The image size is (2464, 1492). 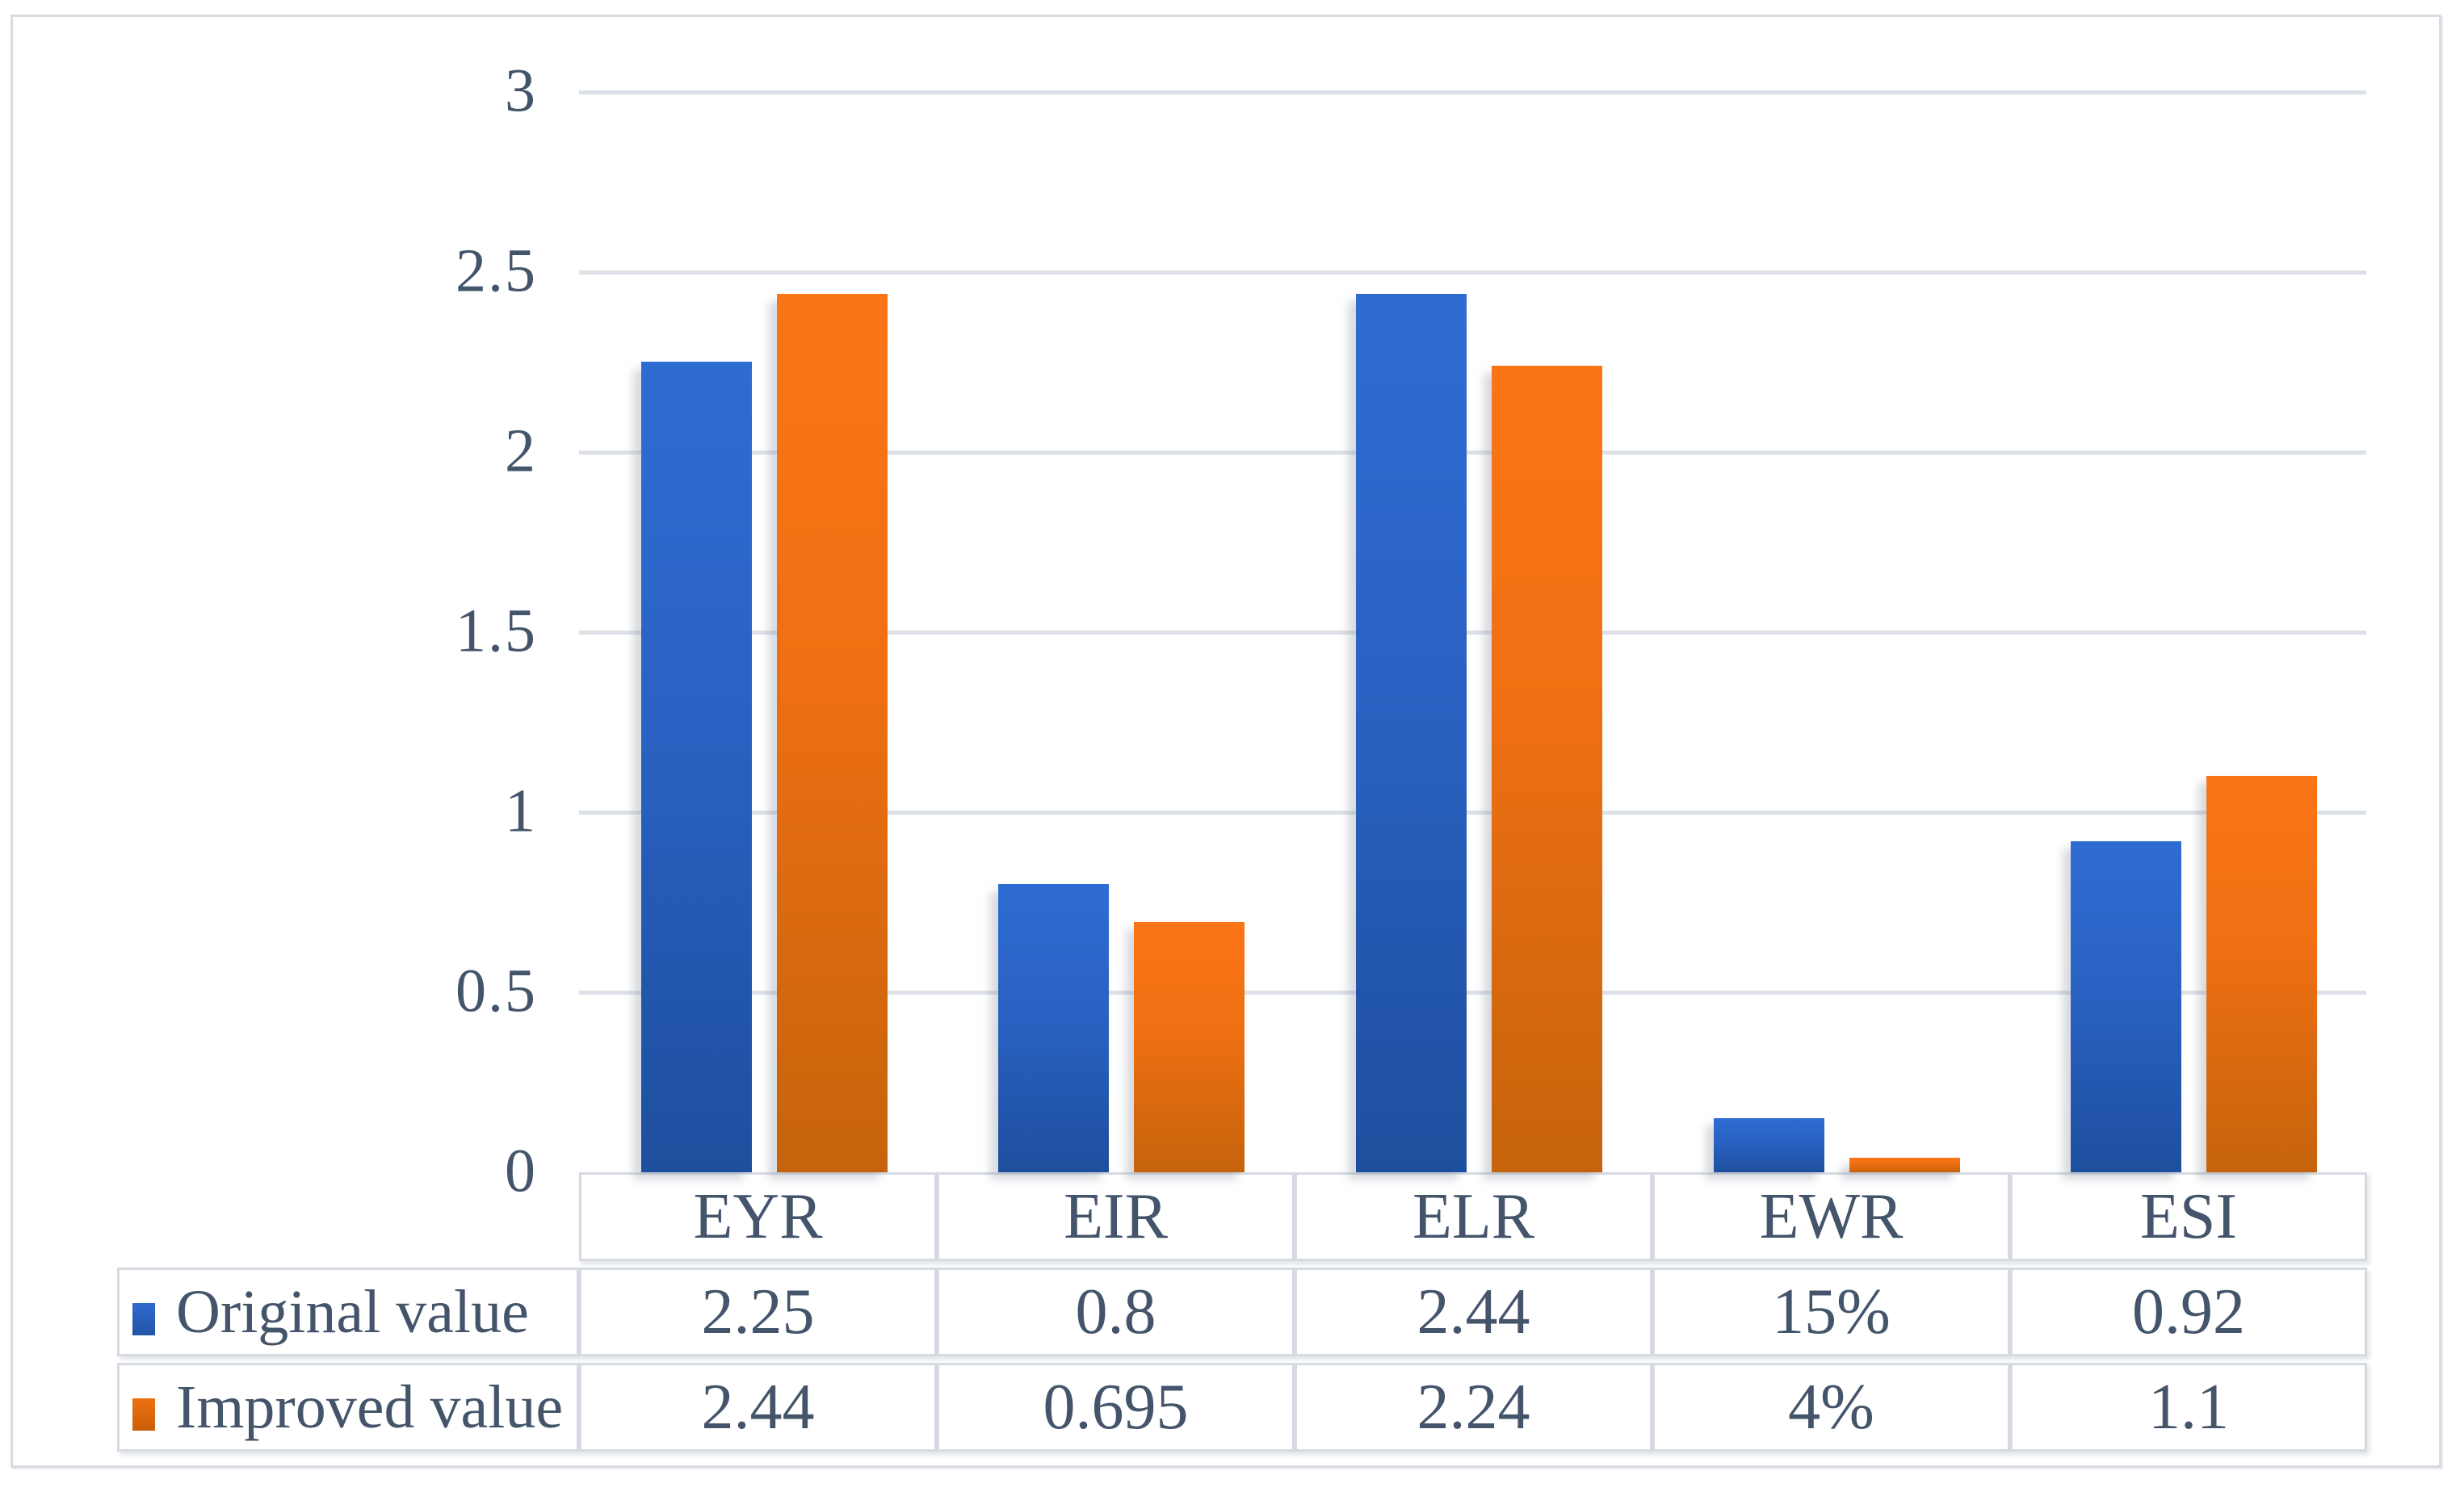 What do you see at coordinates (1411, 733) in the screenshot?
I see `bar-original-elr` at bounding box center [1411, 733].